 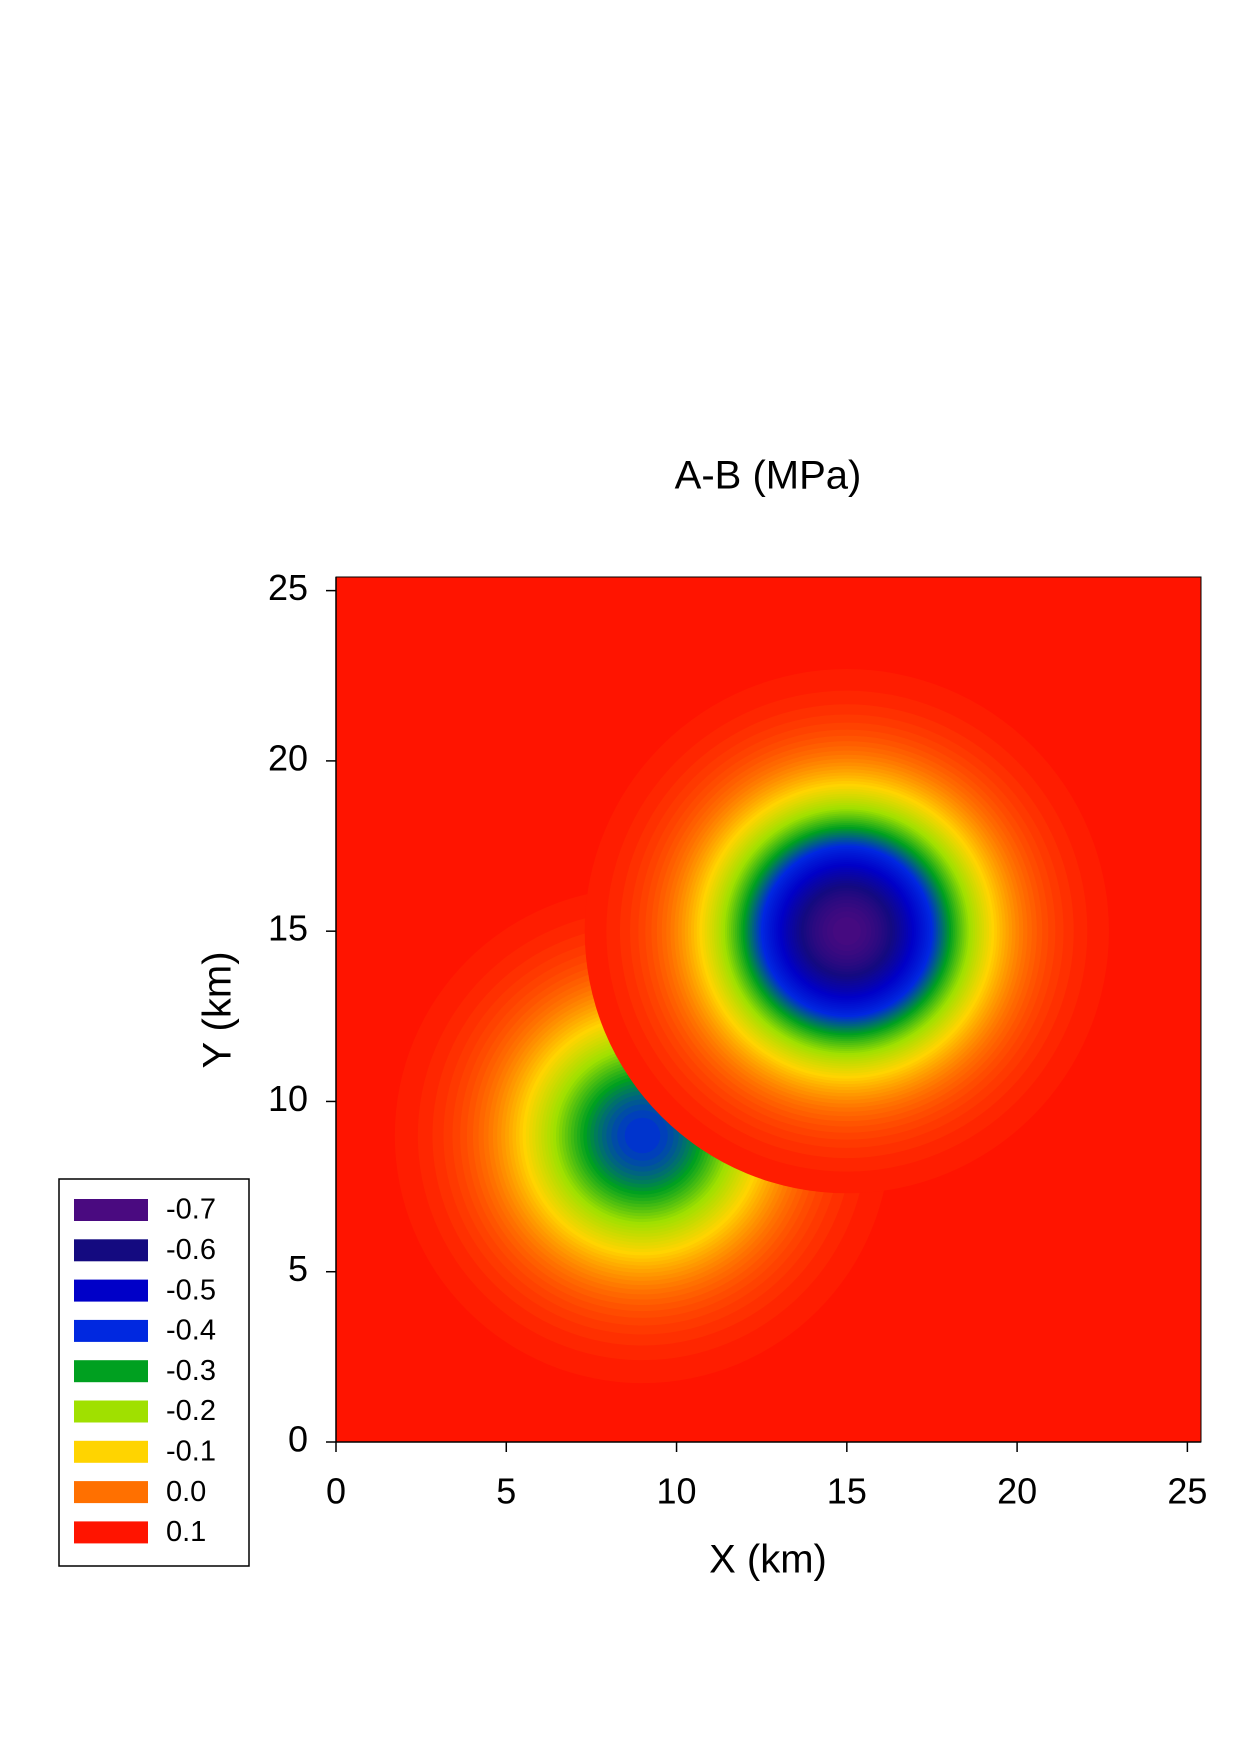 I want to click on legend-label: -0.7, so click(x=191, y=1210).